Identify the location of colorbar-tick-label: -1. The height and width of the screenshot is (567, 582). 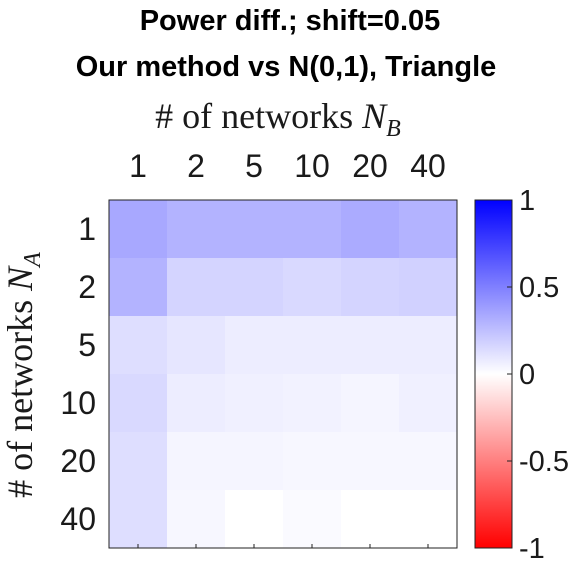
(532, 549).